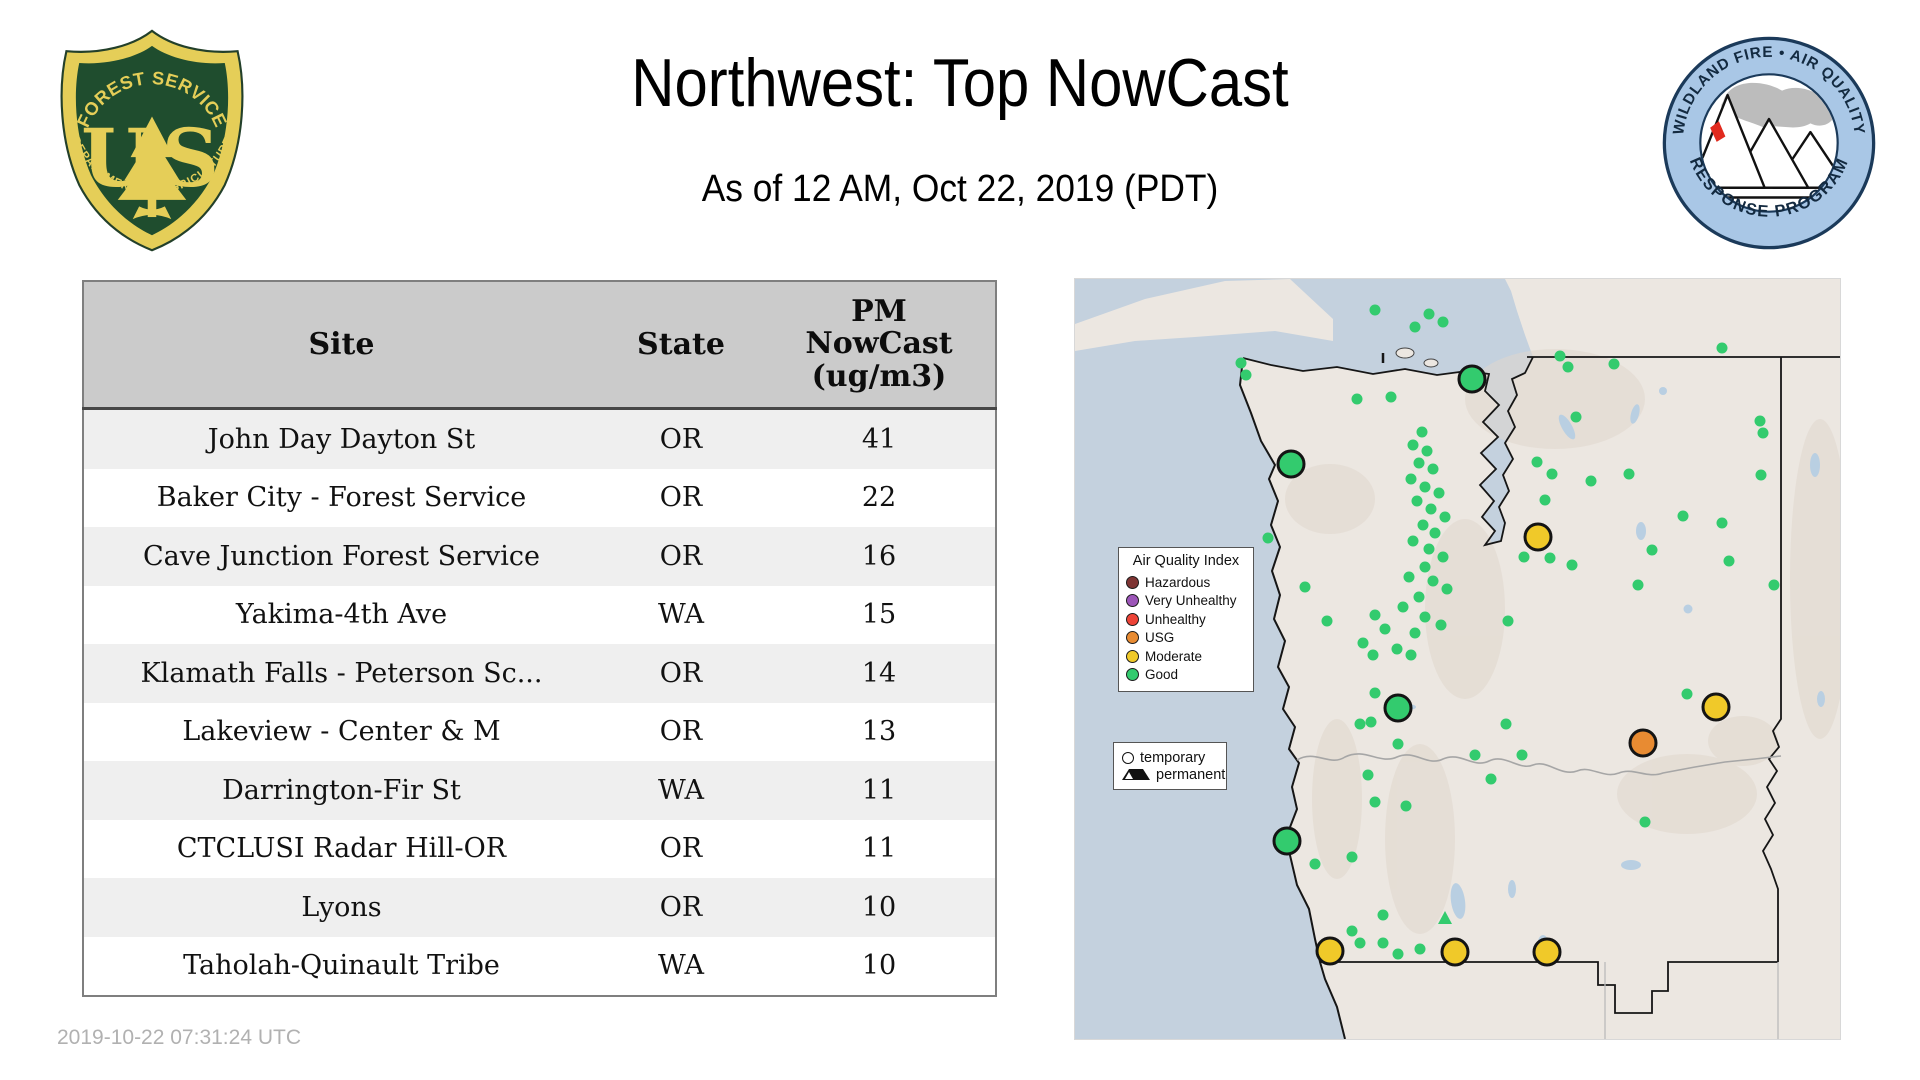 The image size is (1920, 1080). I want to click on table-row: Lyons OR 10, so click(539, 907).